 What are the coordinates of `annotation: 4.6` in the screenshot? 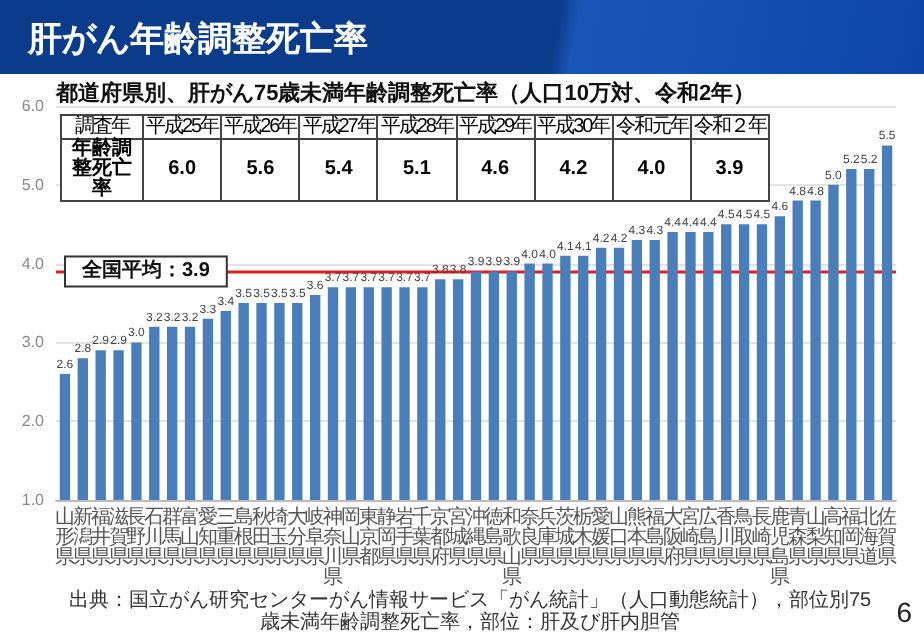 It's located at (495, 170).